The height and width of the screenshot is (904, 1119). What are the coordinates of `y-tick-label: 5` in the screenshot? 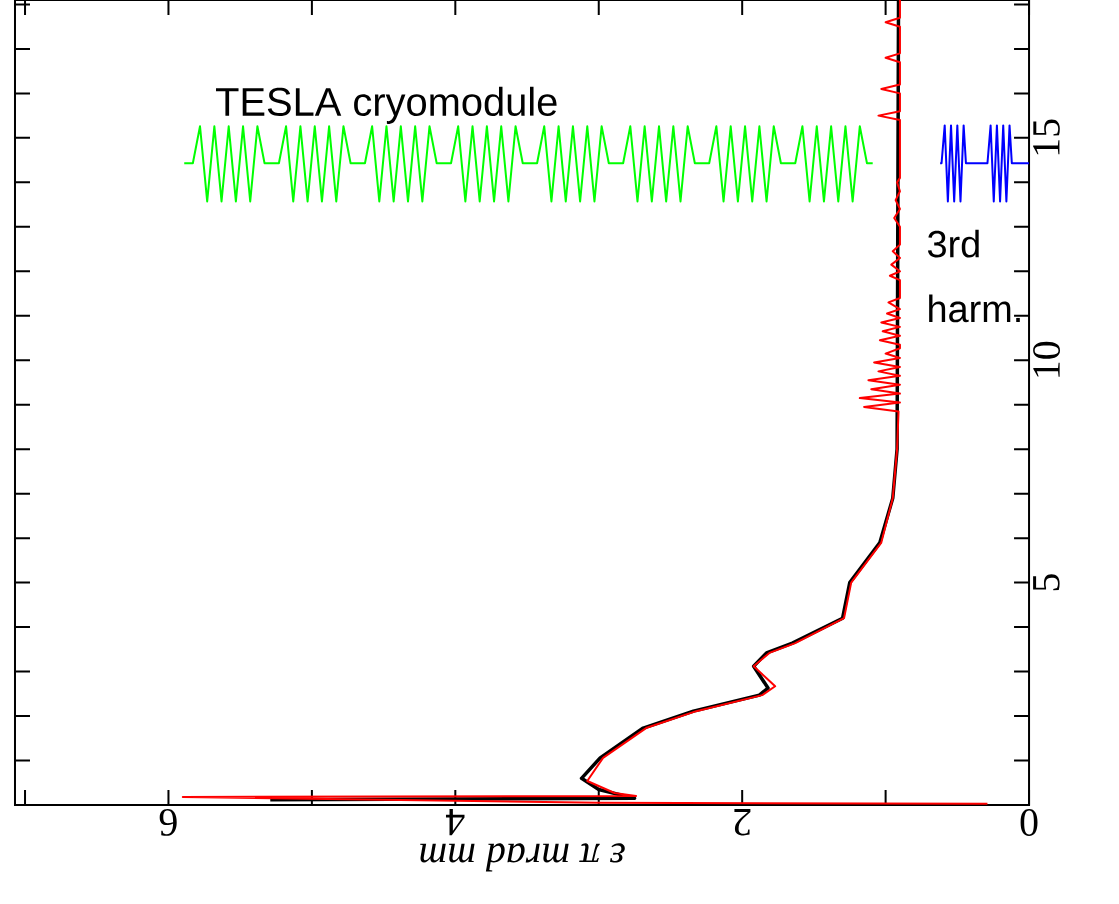 It's located at (1046, 582).